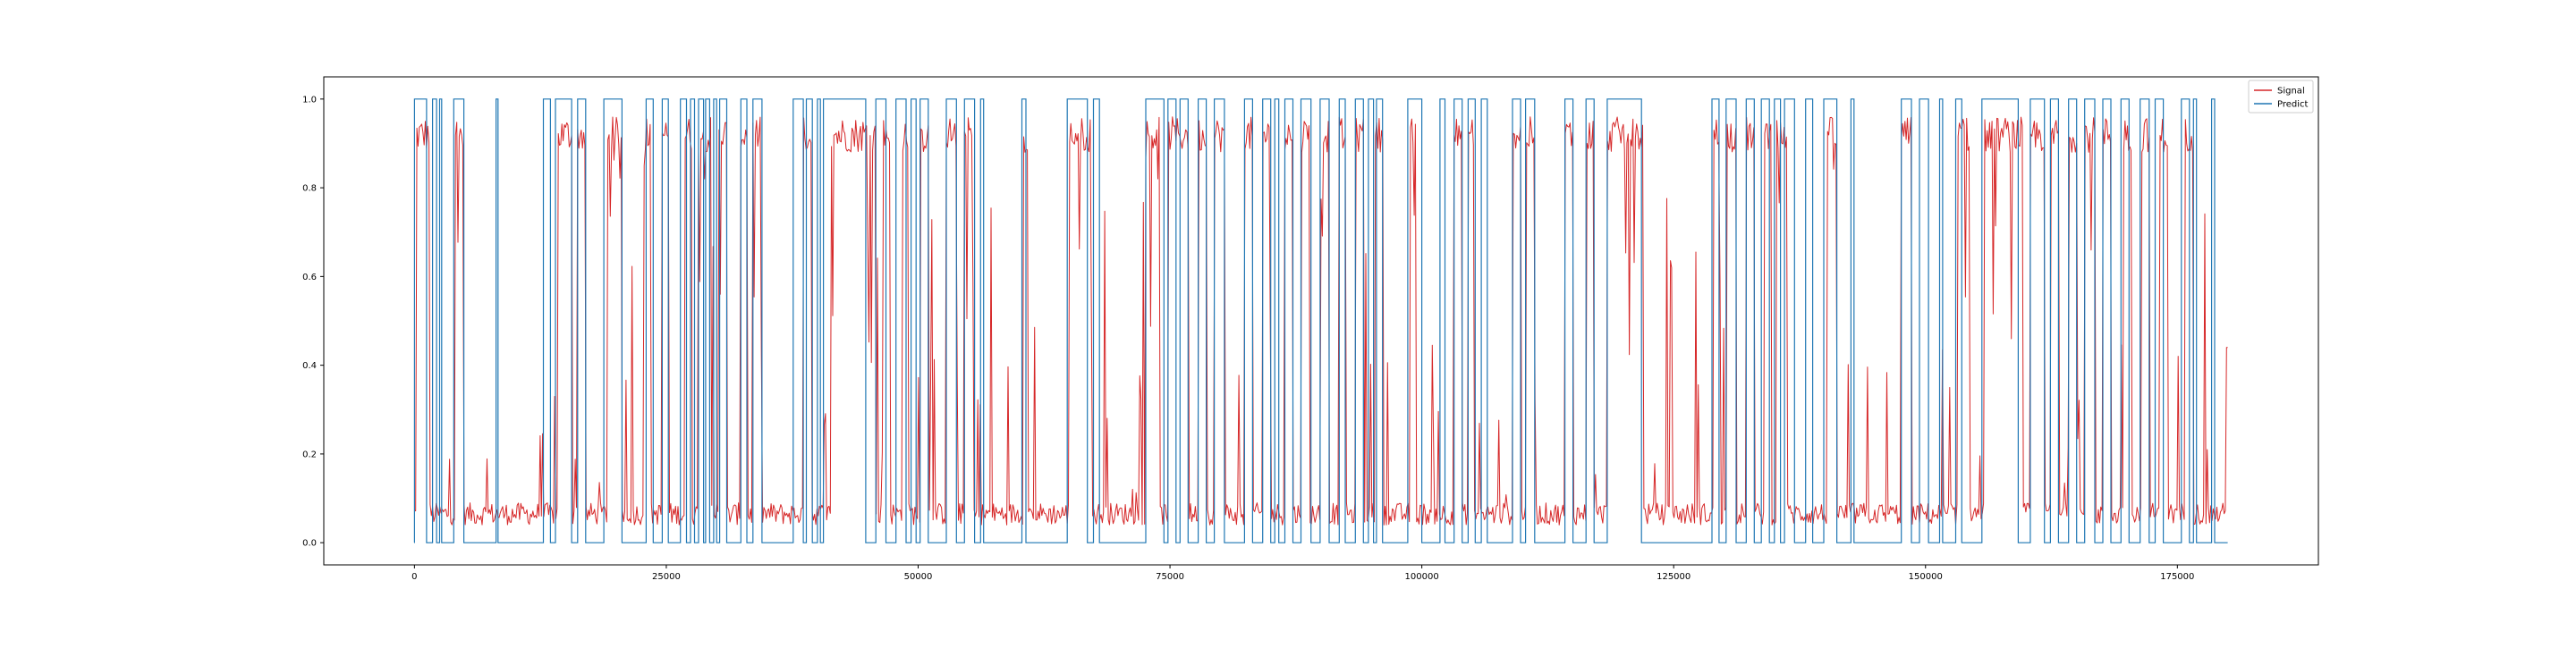  Describe the element at coordinates (1422, 577) in the screenshot. I see `x-tick-label: 100000` at that location.